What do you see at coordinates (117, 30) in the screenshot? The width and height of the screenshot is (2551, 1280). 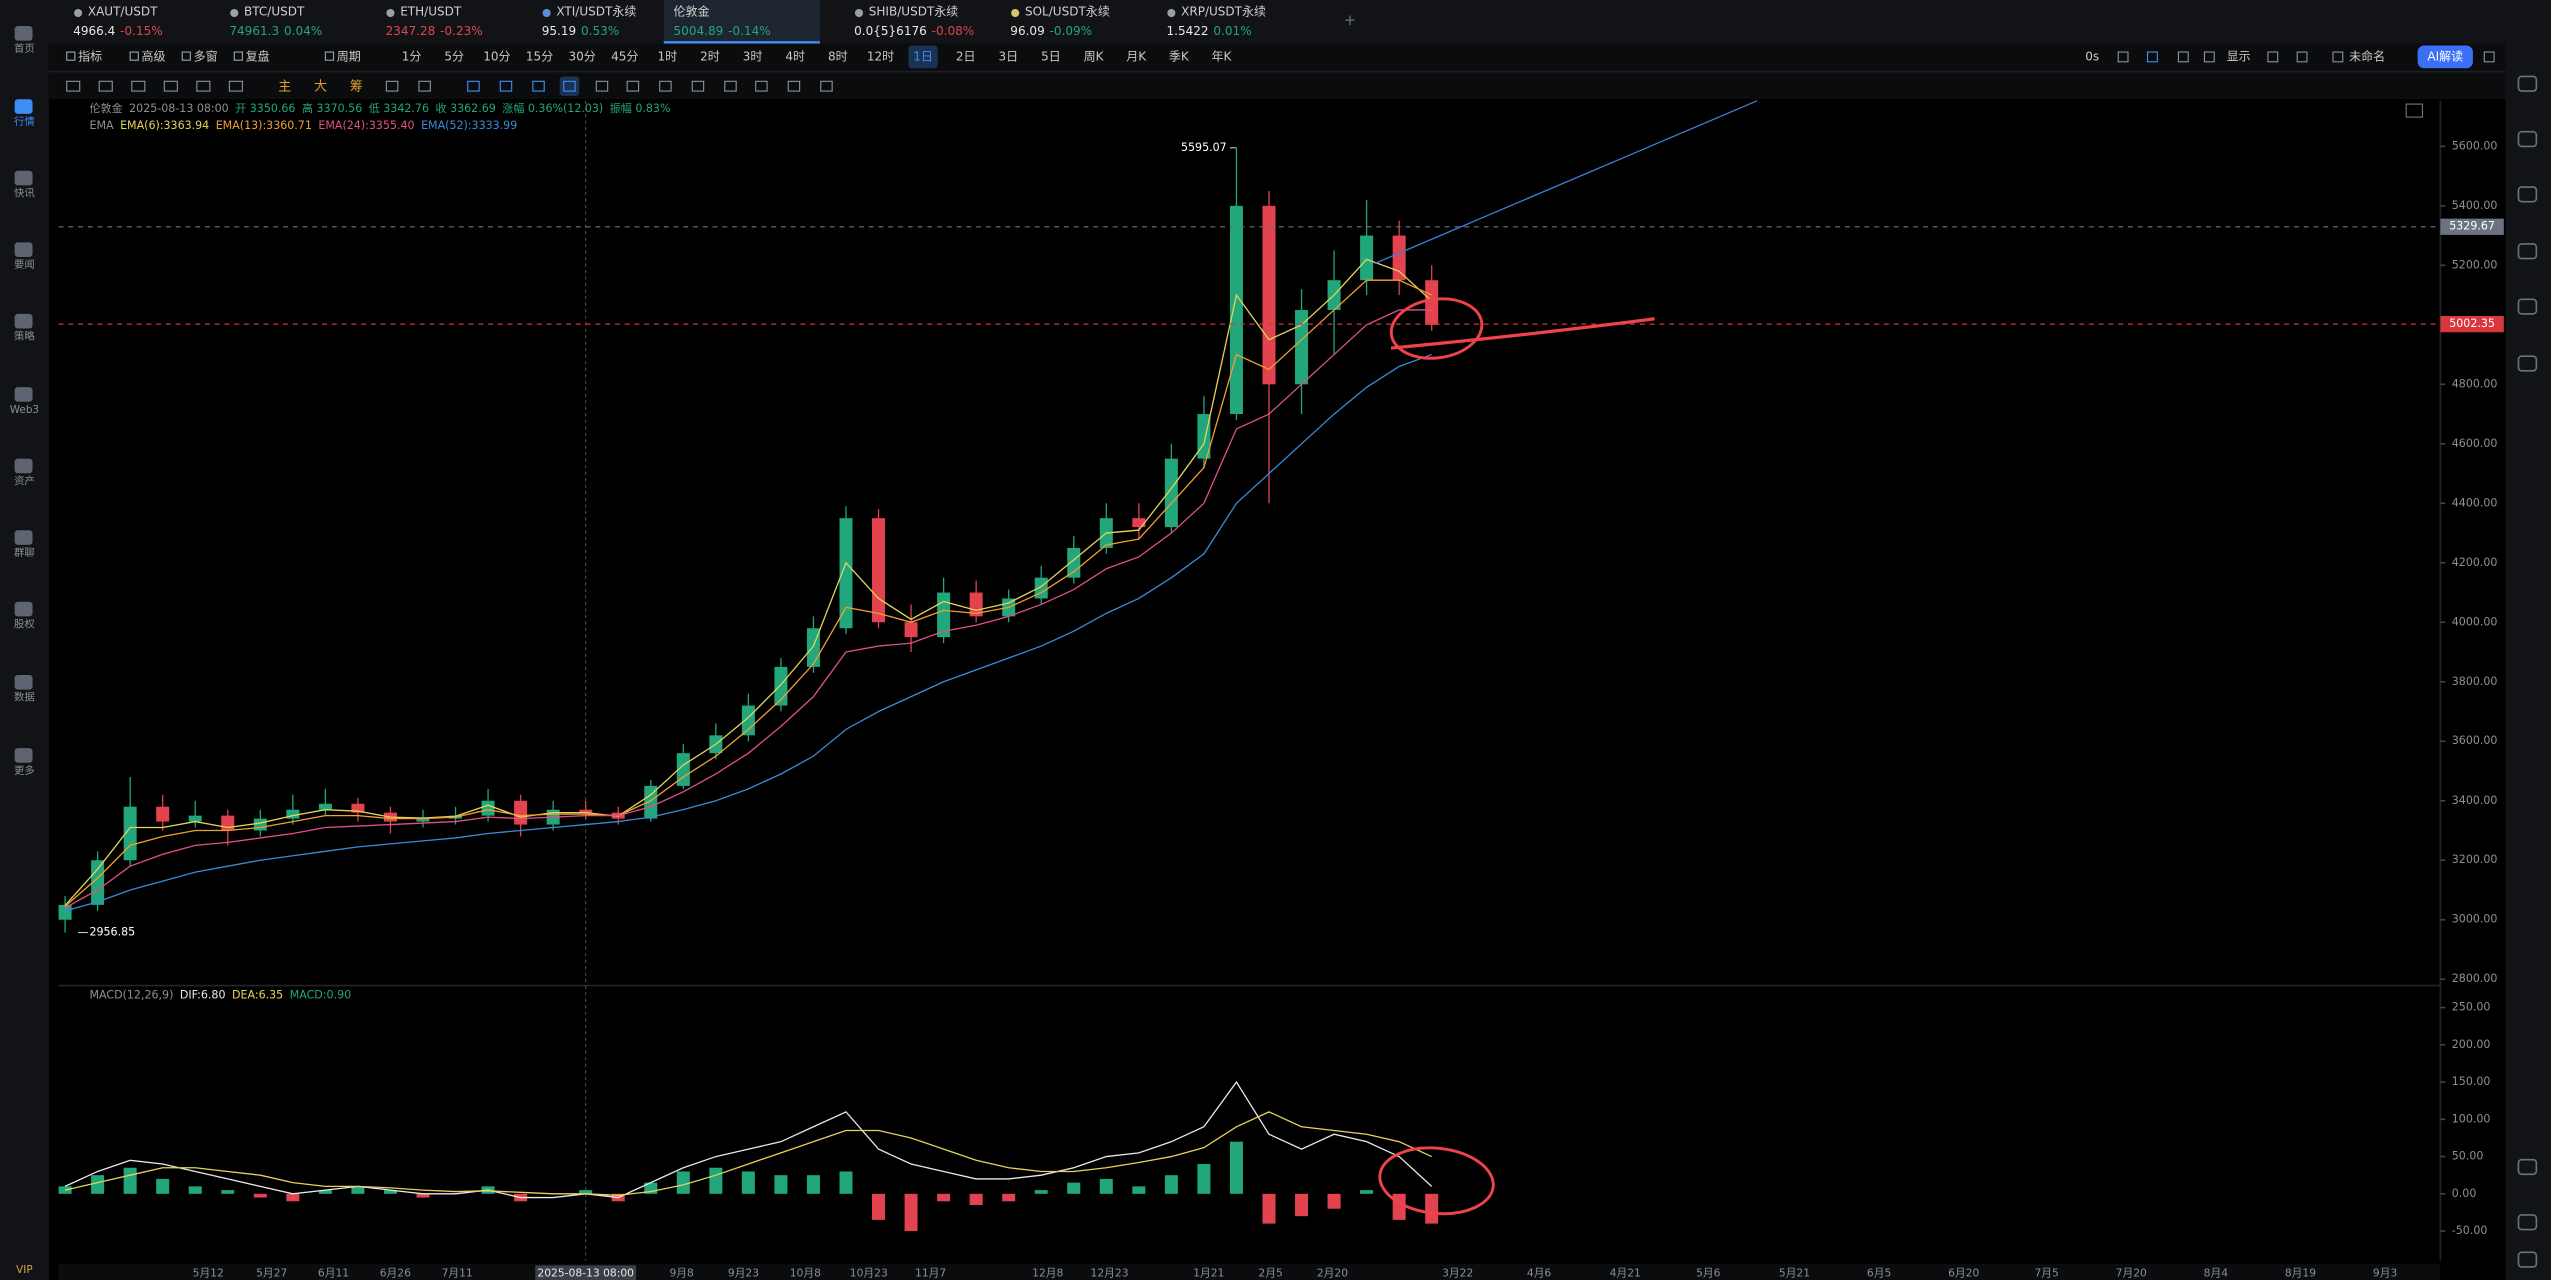 I see `tab-quote: 4966.4 -0.15%` at bounding box center [117, 30].